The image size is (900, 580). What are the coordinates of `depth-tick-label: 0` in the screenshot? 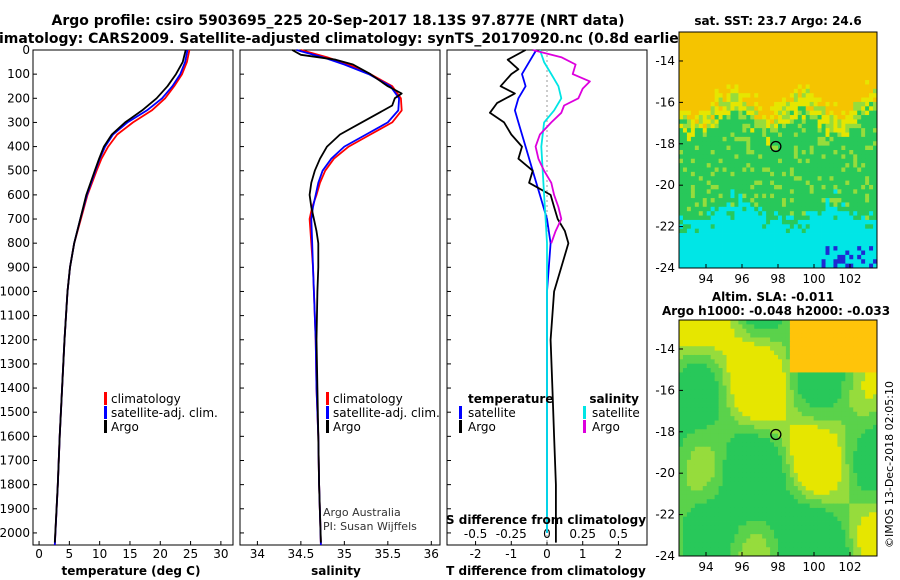 It's located at (26, 50).